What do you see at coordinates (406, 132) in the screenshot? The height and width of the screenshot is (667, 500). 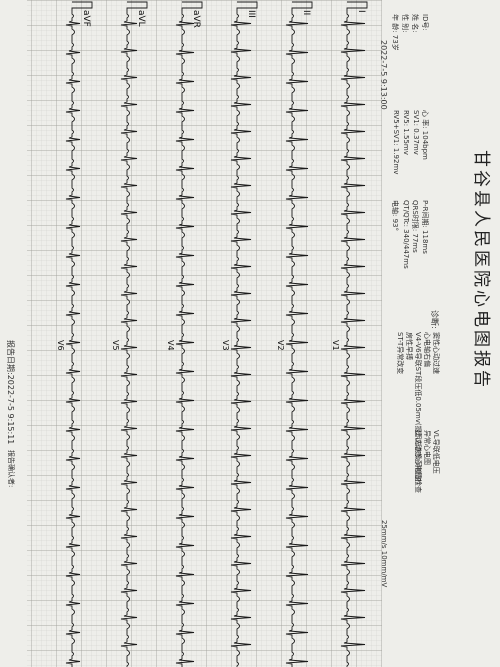 I see `measurement: RV5: 1.55mv` at bounding box center [406, 132].